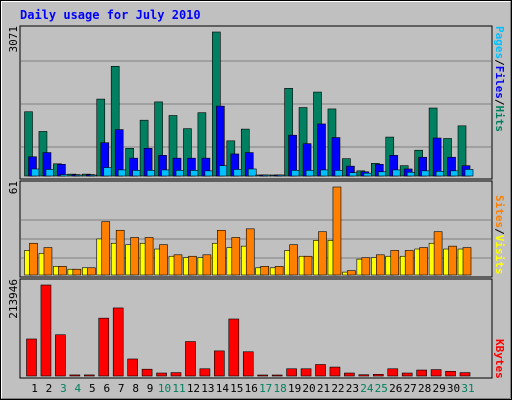  I want to click on day-label-10: 10, so click(164, 388).